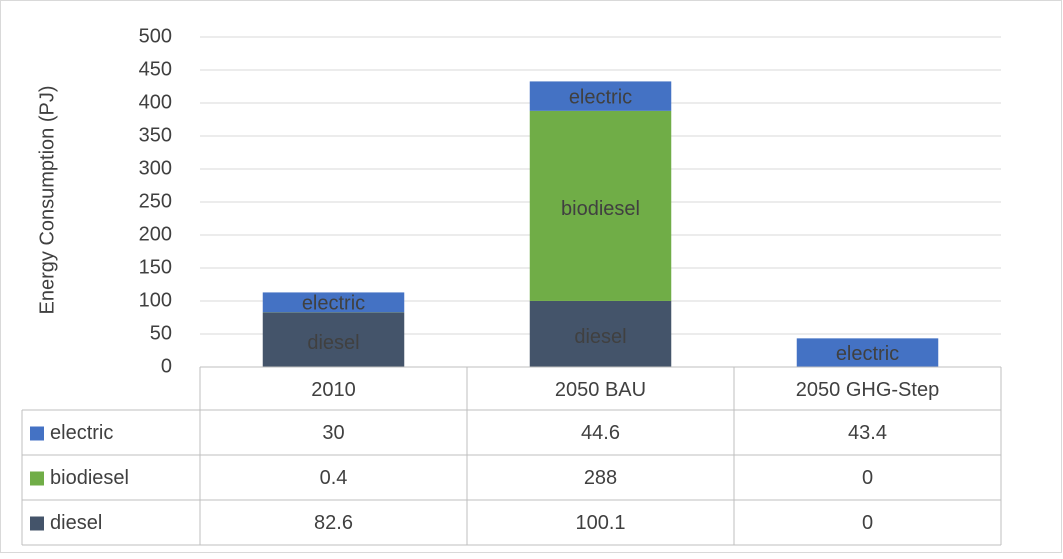  I want to click on legend-label: biodiesel, so click(89, 478).